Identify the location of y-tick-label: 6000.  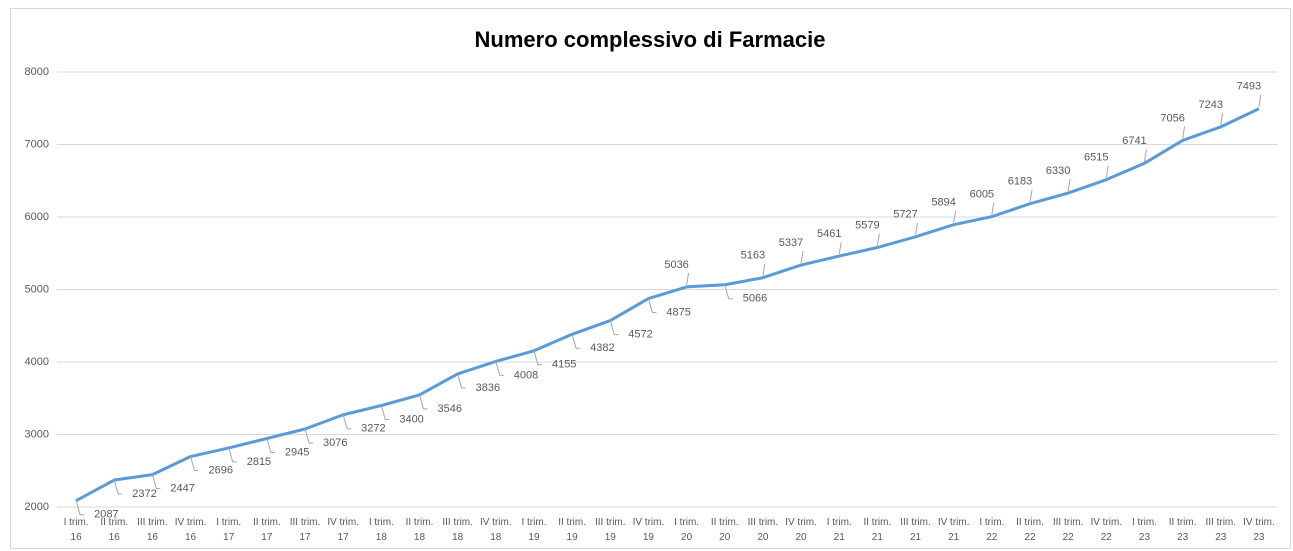
(37, 217).